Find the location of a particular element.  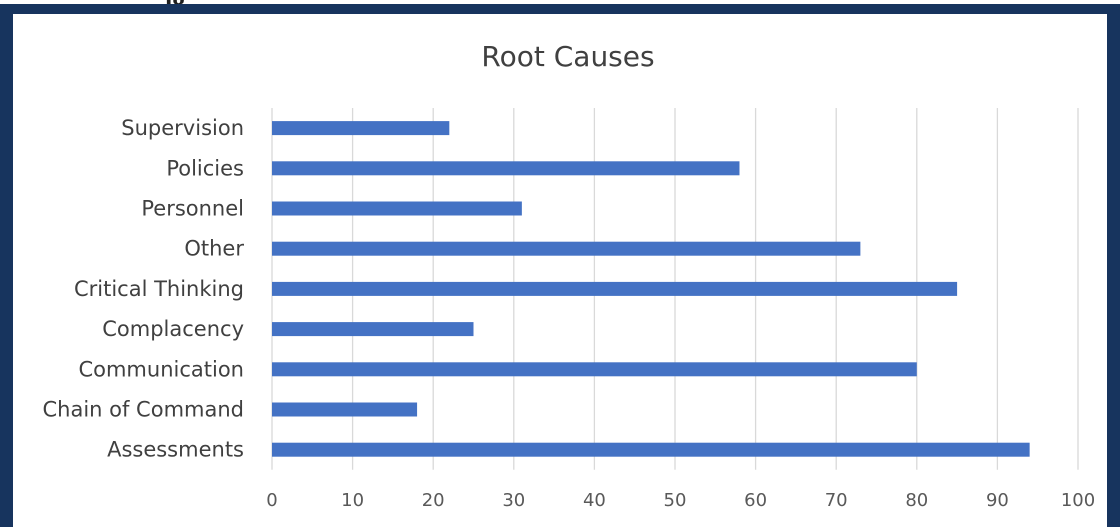

x-tick-label: 10 is located at coordinates (352, 500).